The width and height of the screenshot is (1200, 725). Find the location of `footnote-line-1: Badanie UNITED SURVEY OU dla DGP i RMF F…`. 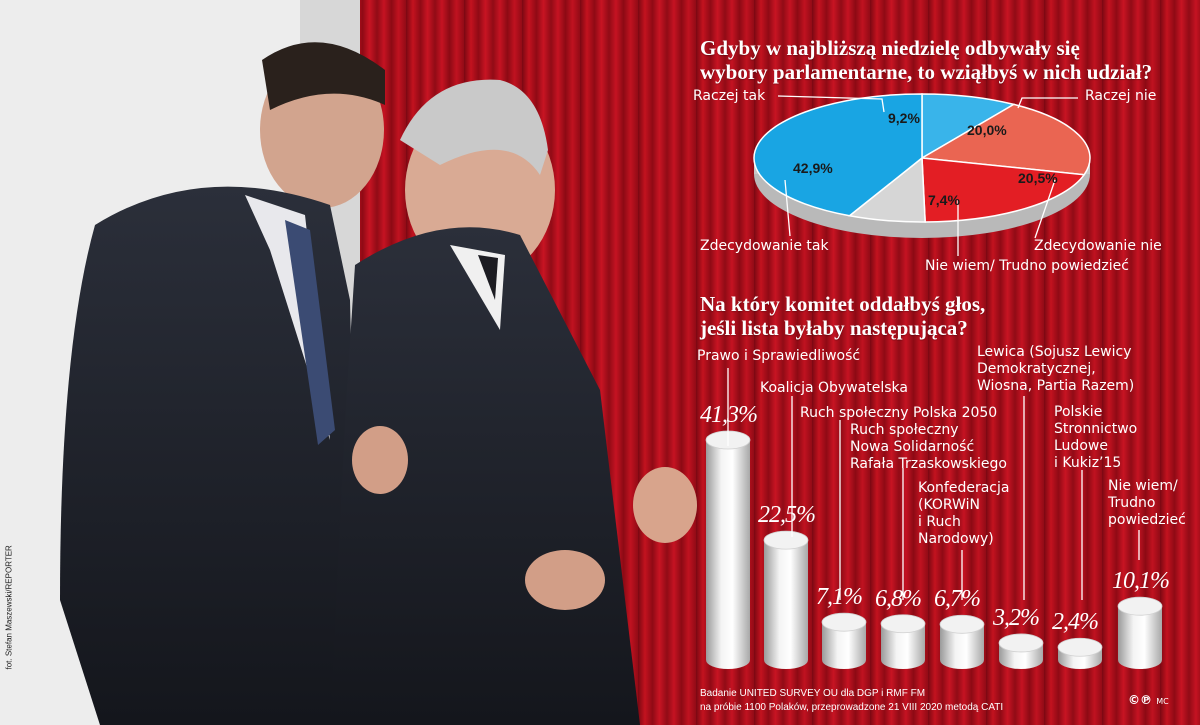

footnote-line-1: Badanie UNITED SURVEY OU dla DGP i RMF F… is located at coordinates (813, 693).